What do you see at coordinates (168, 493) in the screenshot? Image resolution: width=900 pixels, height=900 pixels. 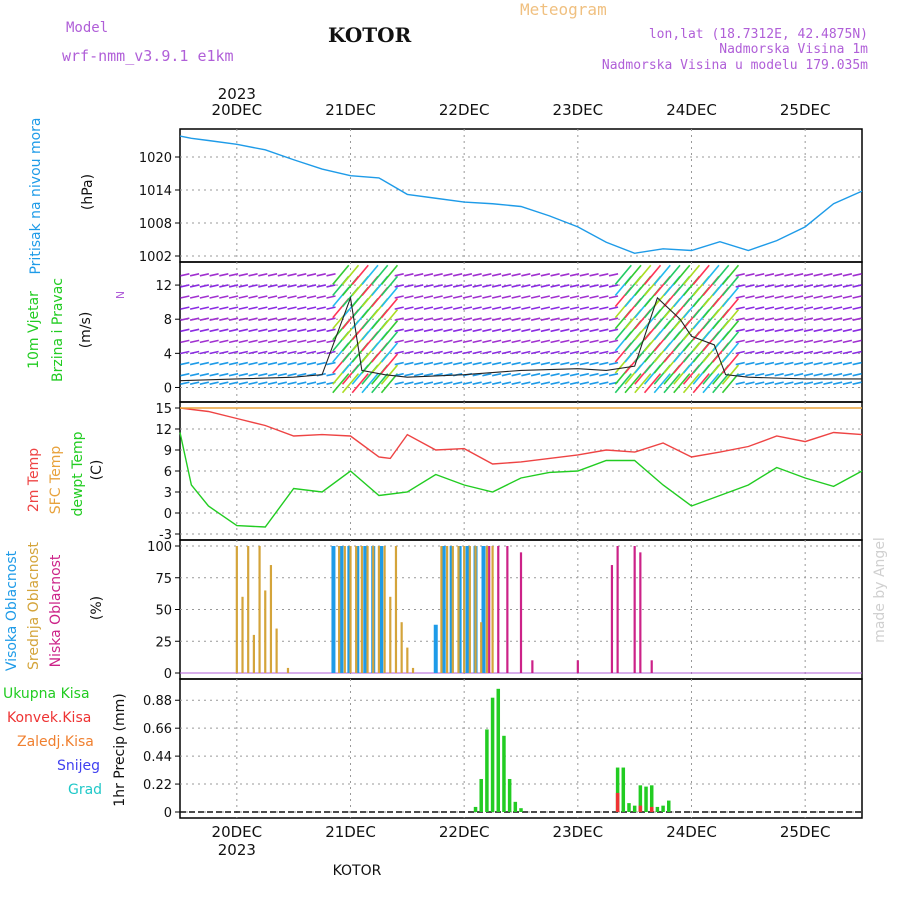 I see `temp-tick-label: 3` at bounding box center [168, 493].